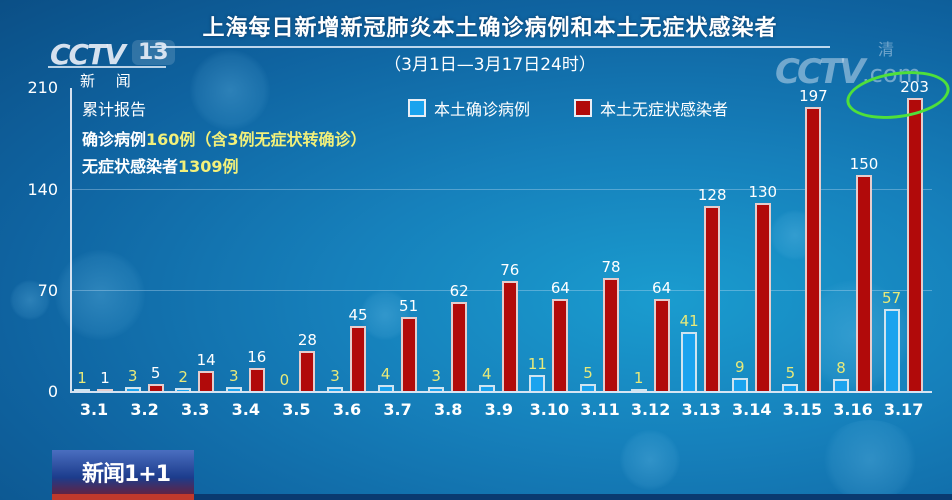 The height and width of the screenshot is (500, 952). Describe the element at coordinates (740, 367) in the screenshot. I see `value-label: 9` at that location.